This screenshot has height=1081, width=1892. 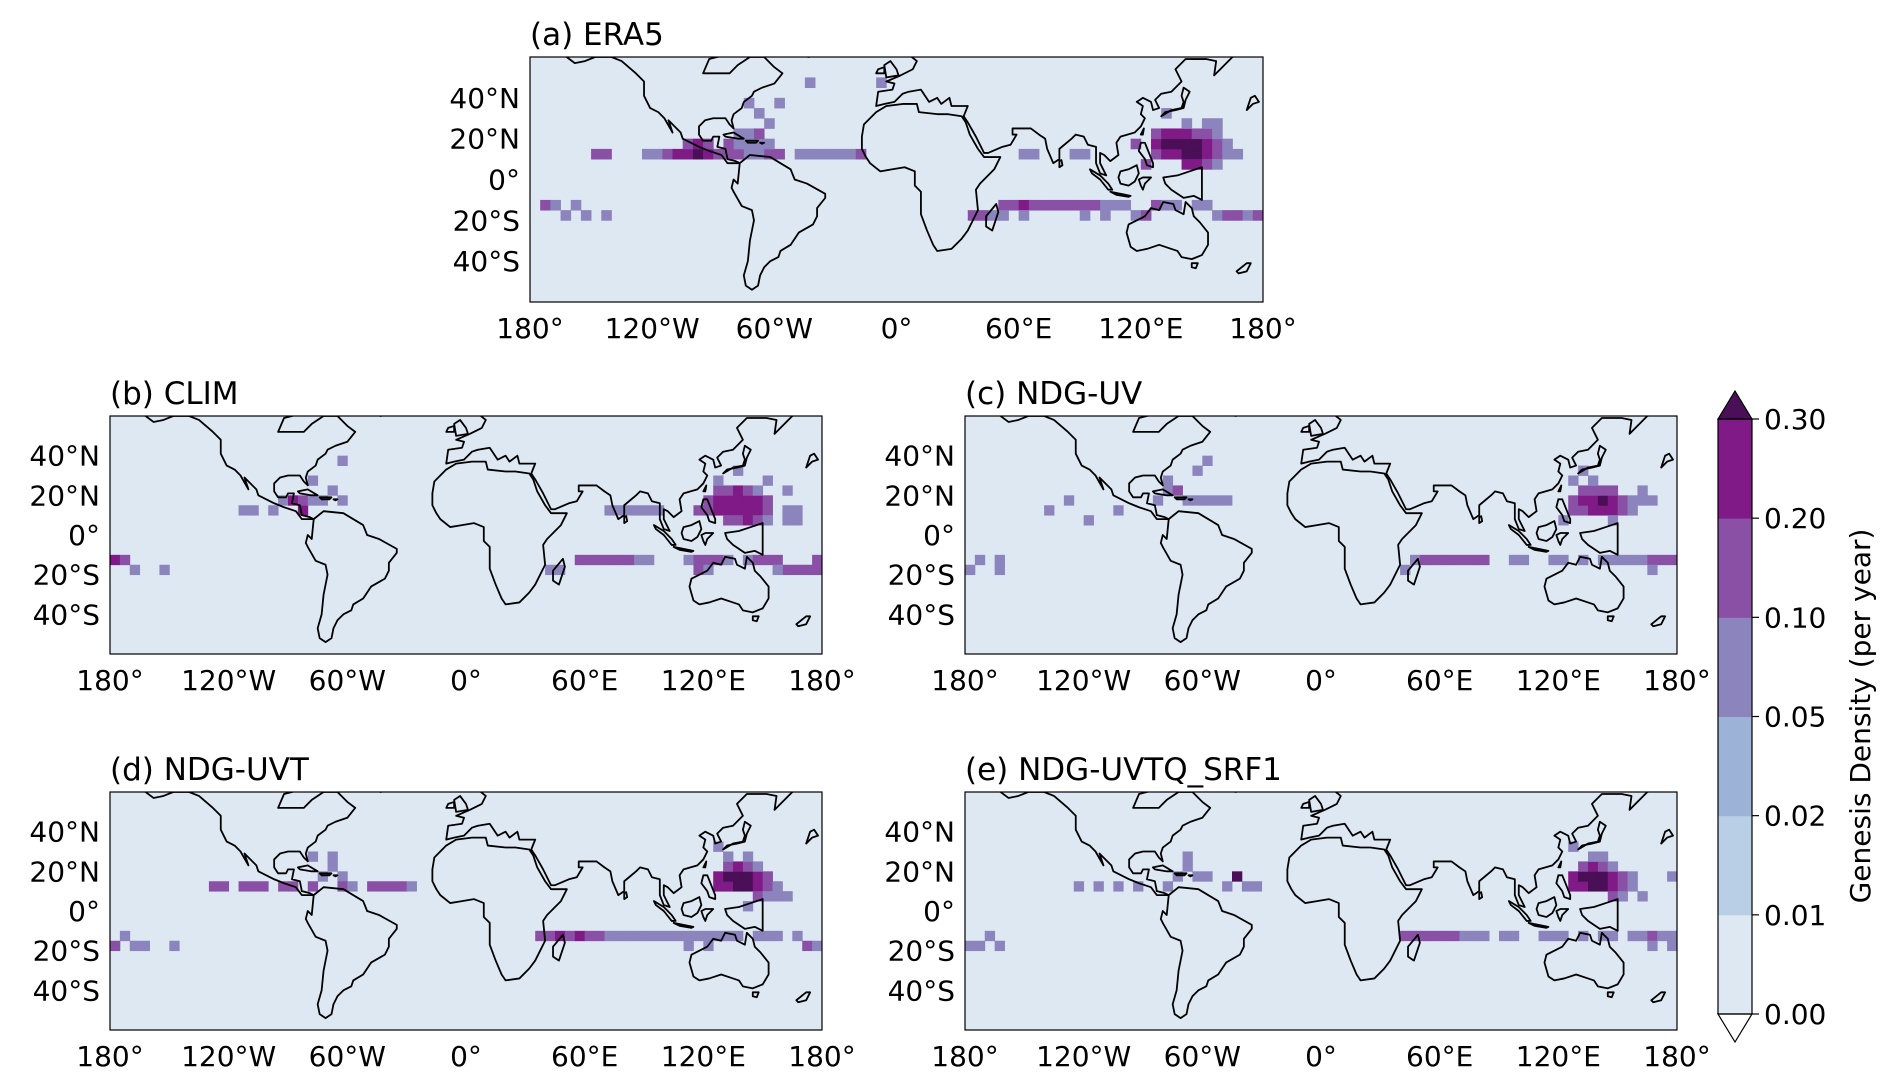 What do you see at coordinates (1795, 419) in the screenshot?
I see `colorbar-tick-label: 0.30` at bounding box center [1795, 419].